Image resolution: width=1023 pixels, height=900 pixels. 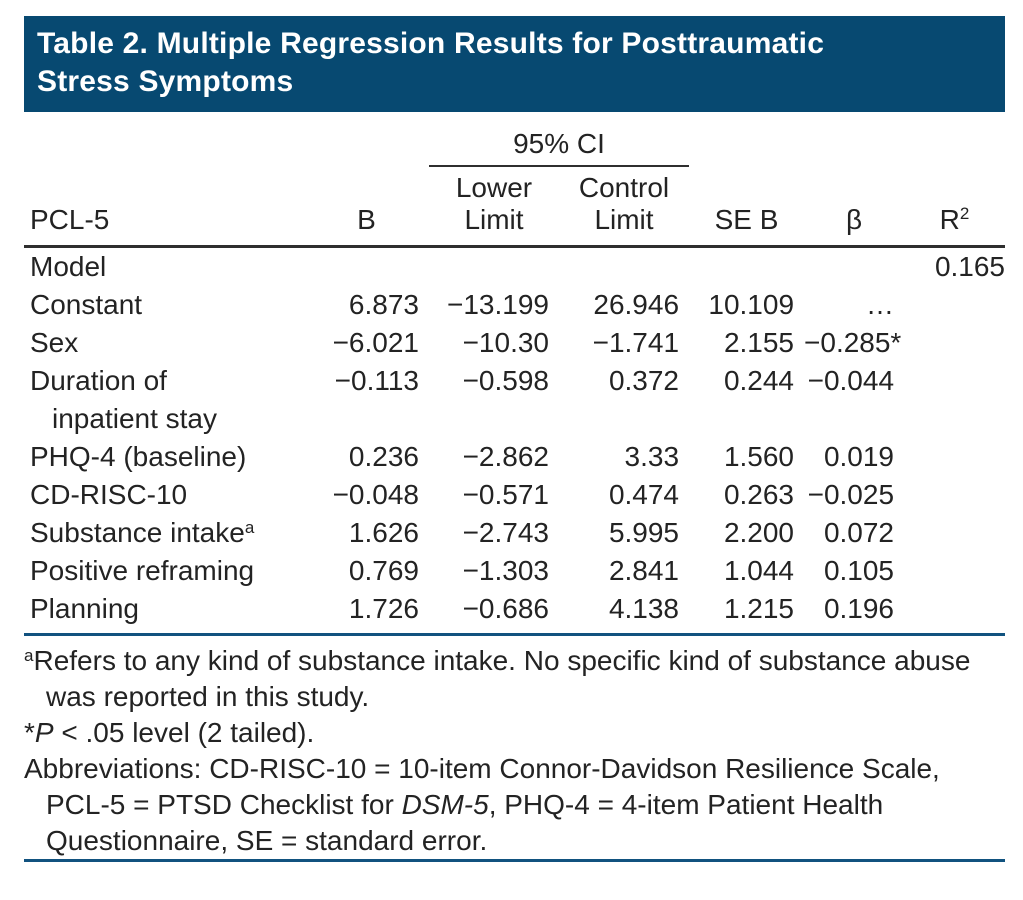 I want to click on cell-control-limit: −1.741, so click(x=636, y=342).